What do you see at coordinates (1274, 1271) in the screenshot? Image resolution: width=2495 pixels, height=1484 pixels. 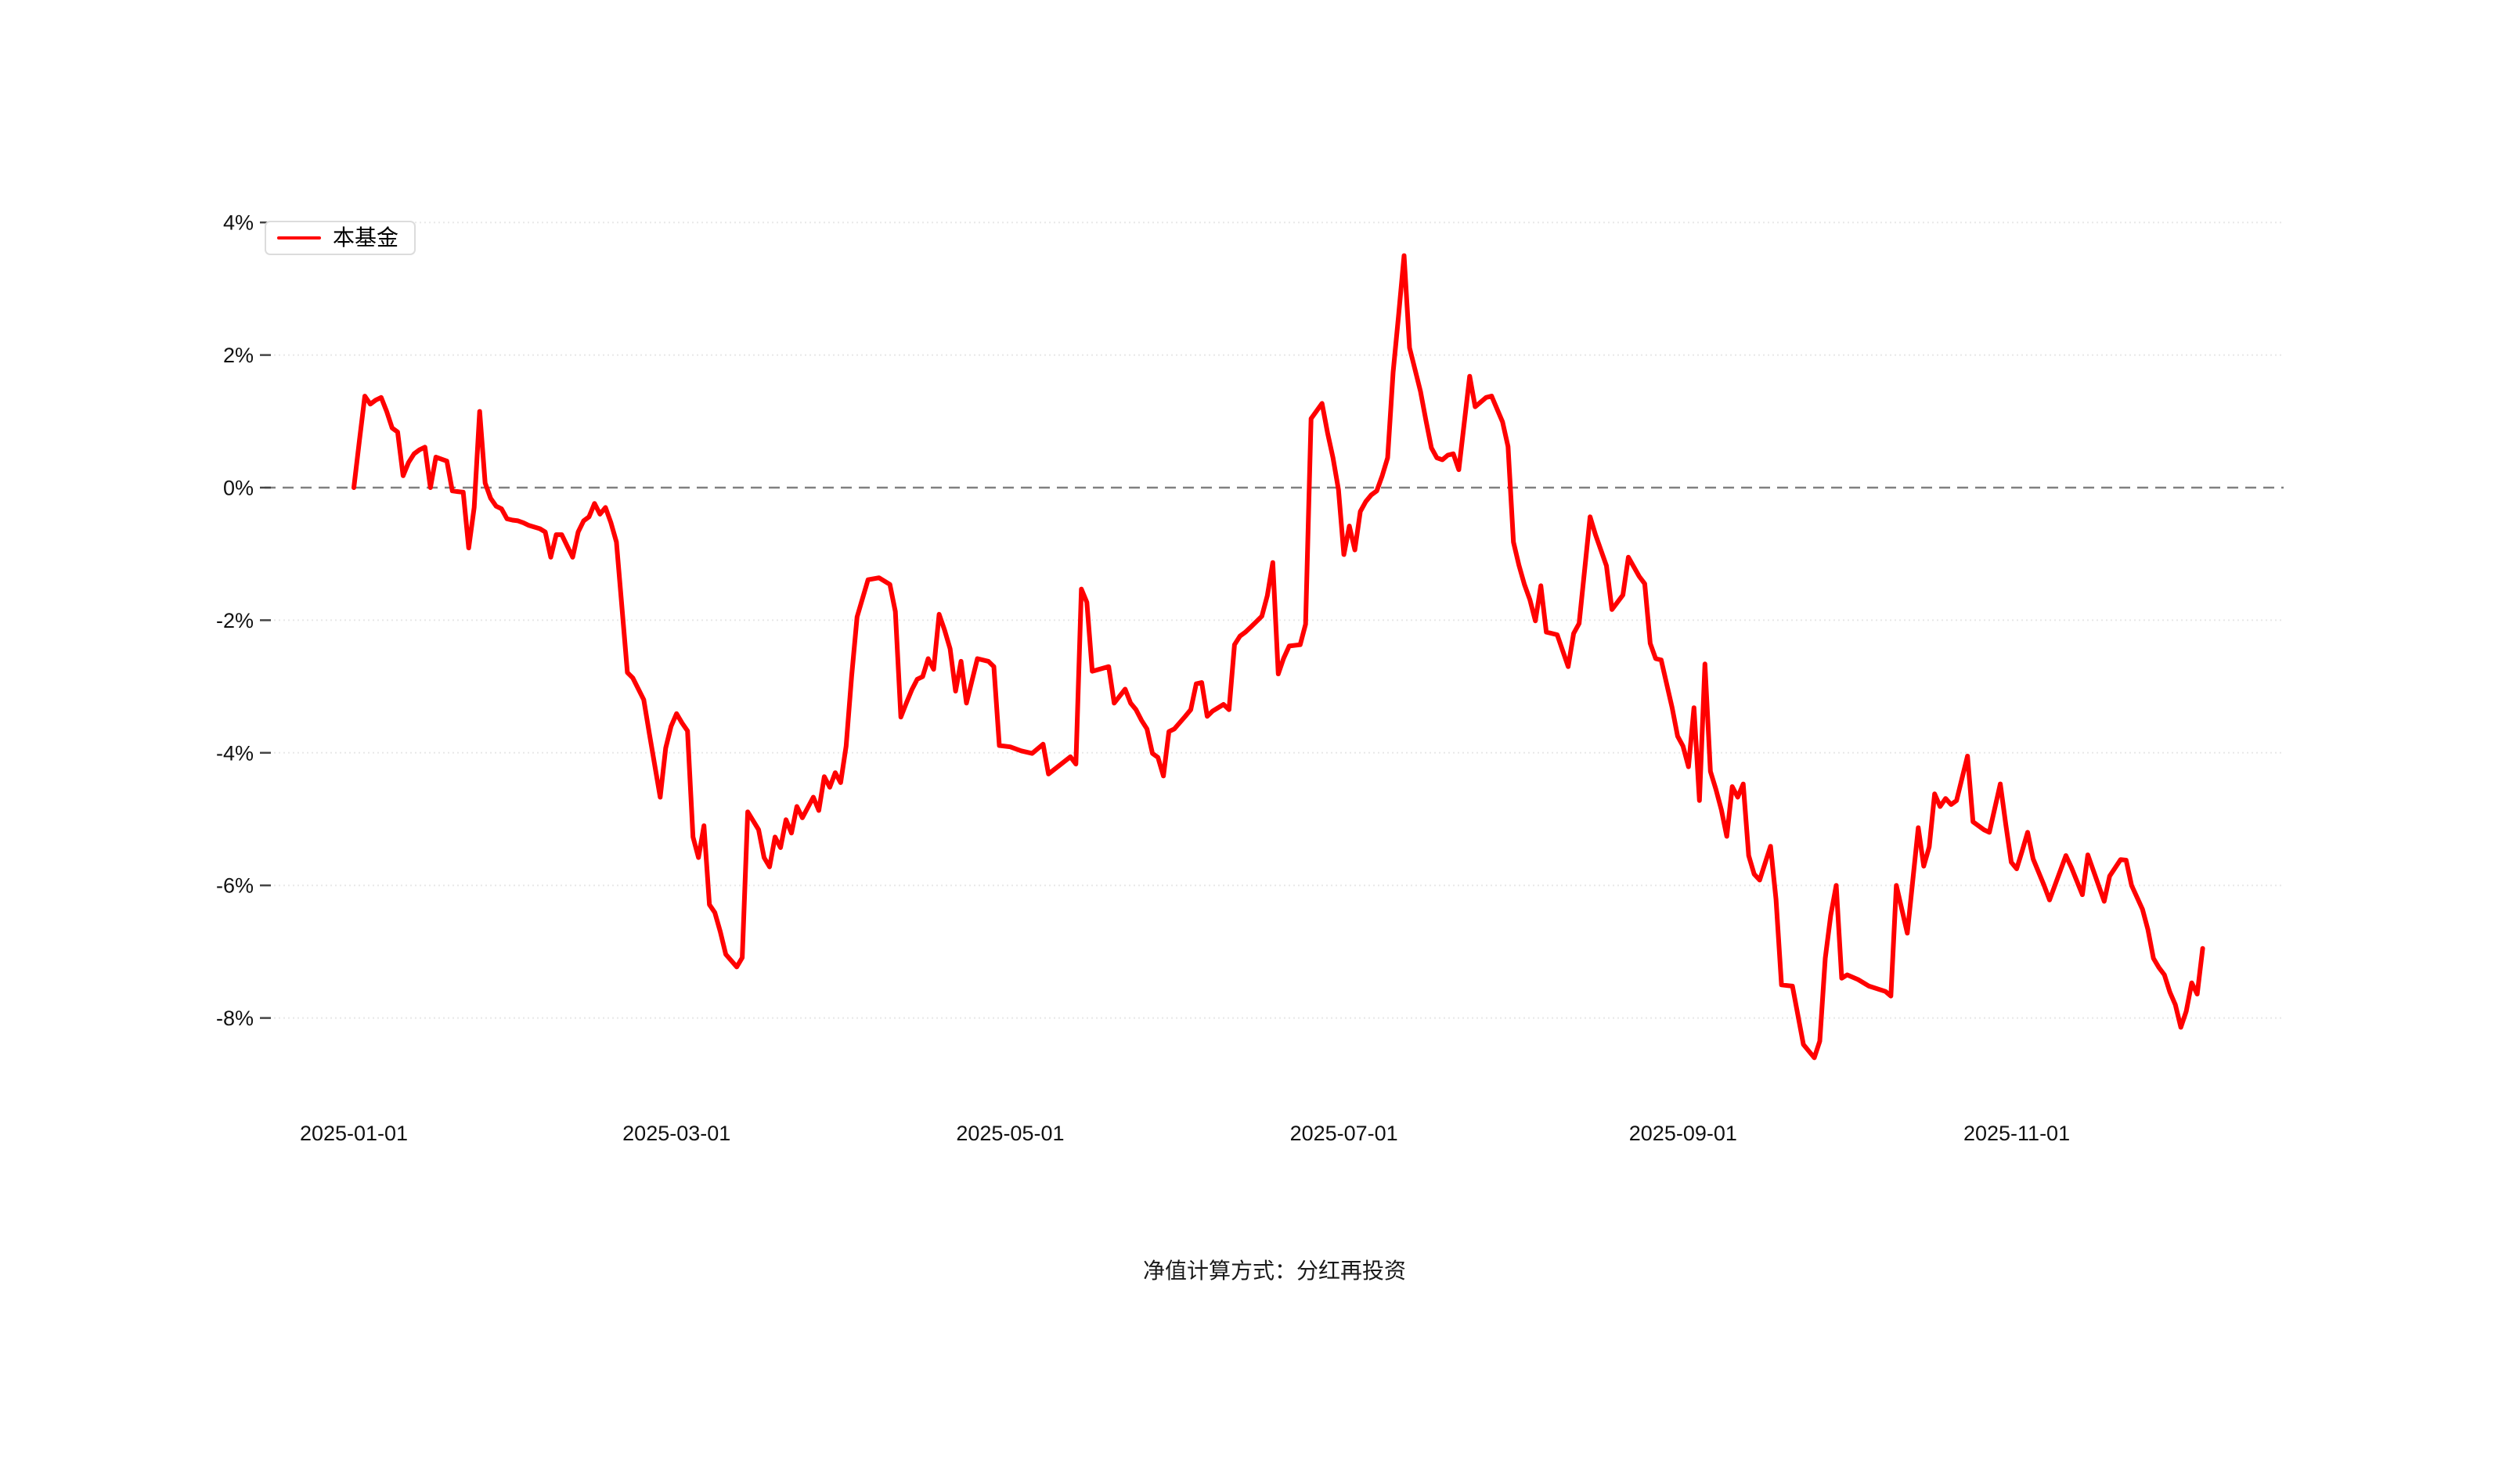 I see `chart-caption: 净值计算方式：分红再投资` at bounding box center [1274, 1271].